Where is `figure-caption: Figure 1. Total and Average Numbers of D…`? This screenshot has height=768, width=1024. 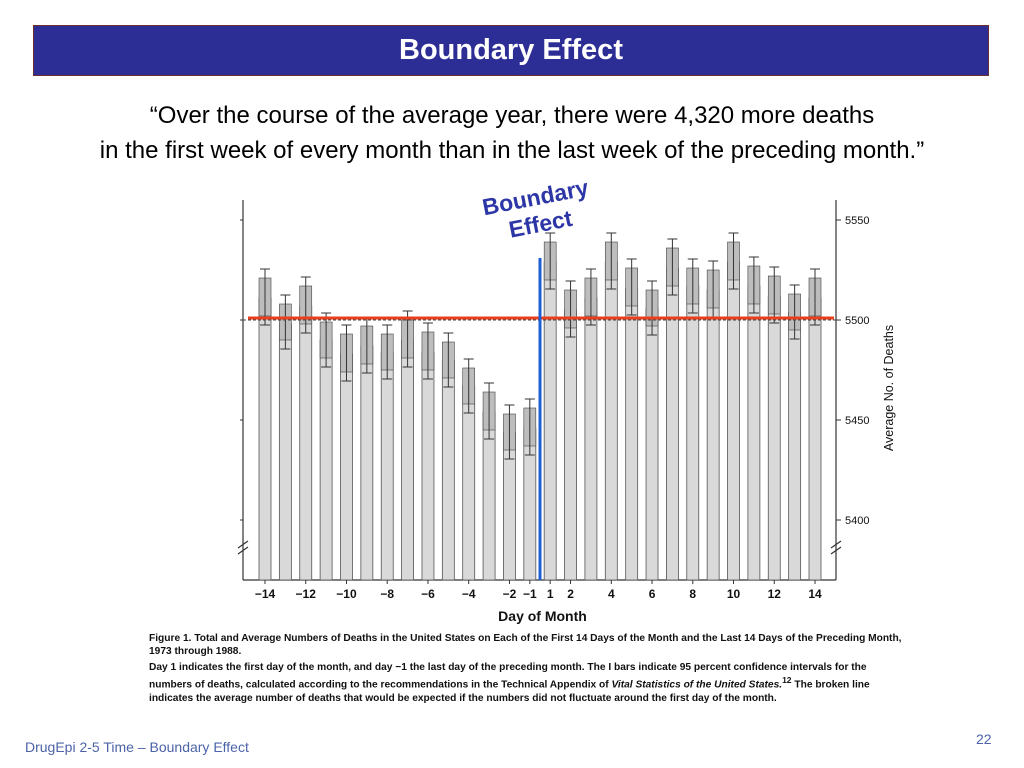
figure-caption: Figure 1. Total and Average Numbers of D… is located at coordinates (526, 669).